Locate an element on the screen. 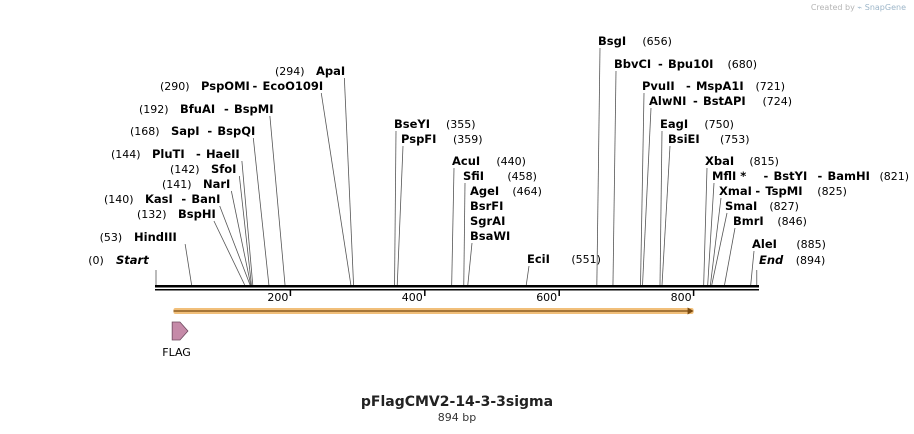 This screenshot has width=914, height=434. site-label-group: EciI (551) is located at coordinates (564, 259).